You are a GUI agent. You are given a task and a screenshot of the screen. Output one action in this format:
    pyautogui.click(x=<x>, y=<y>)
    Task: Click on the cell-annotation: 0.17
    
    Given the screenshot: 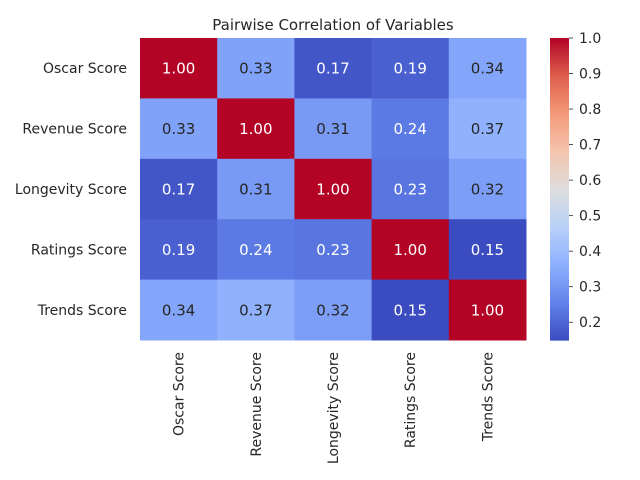 What is the action you would take?
    pyautogui.click(x=332, y=69)
    